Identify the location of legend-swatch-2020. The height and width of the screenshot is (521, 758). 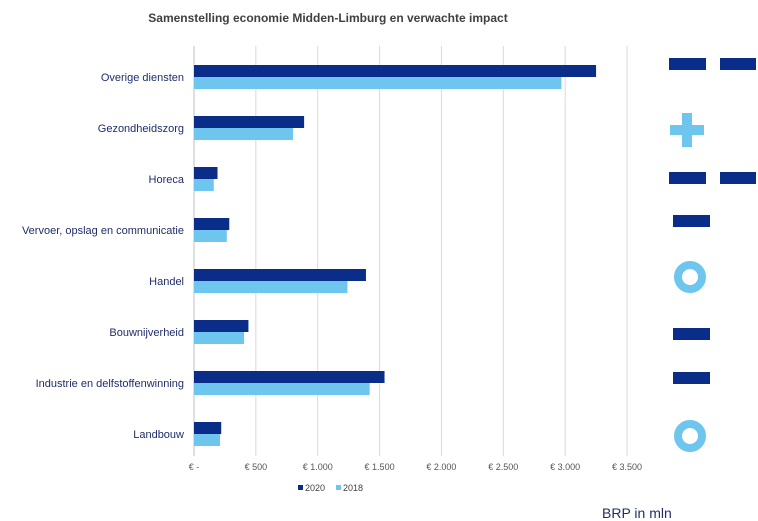
(300, 487).